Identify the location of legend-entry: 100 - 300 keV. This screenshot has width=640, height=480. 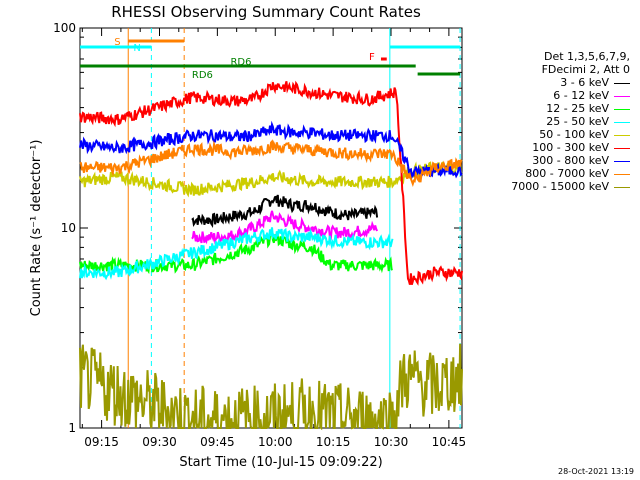
(550, 147).